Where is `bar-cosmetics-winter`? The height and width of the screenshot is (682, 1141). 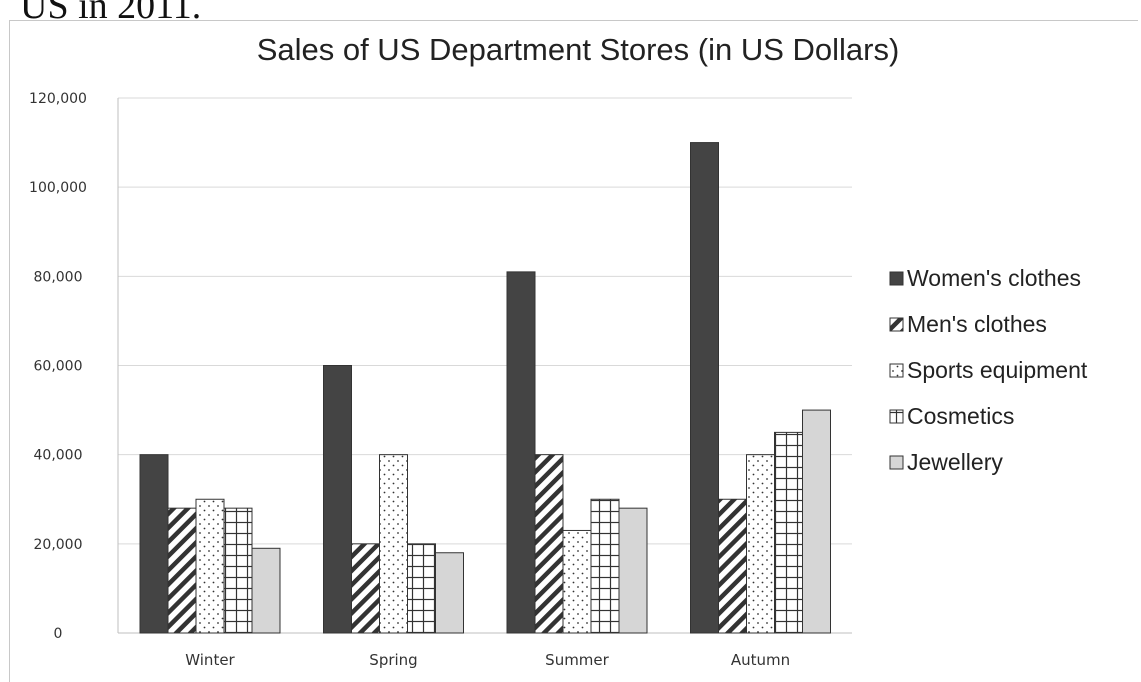 bar-cosmetics-winter is located at coordinates (238, 570).